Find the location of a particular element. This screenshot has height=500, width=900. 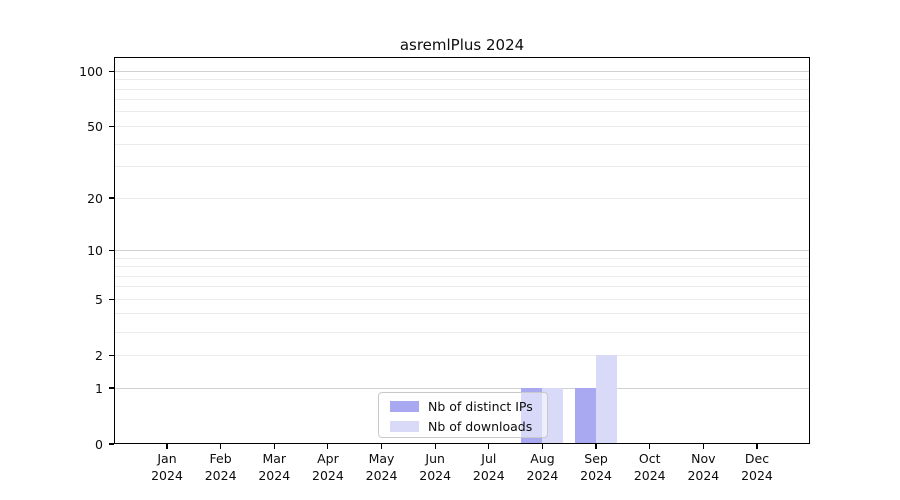

y-tick-label: 2 is located at coordinates (99, 355).